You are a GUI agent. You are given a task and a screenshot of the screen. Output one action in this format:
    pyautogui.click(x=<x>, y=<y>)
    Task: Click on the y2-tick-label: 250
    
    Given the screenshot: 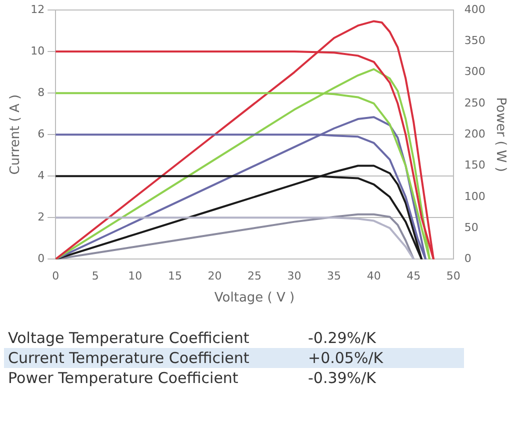 What is the action you would take?
    pyautogui.click(x=475, y=103)
    